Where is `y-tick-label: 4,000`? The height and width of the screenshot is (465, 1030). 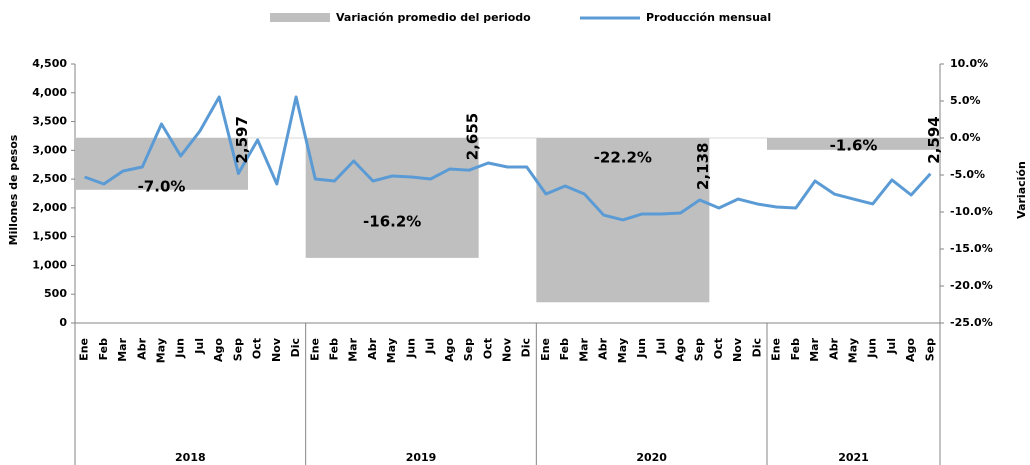
y-tick-label: 4,000 is located at coordinates (49, 92).